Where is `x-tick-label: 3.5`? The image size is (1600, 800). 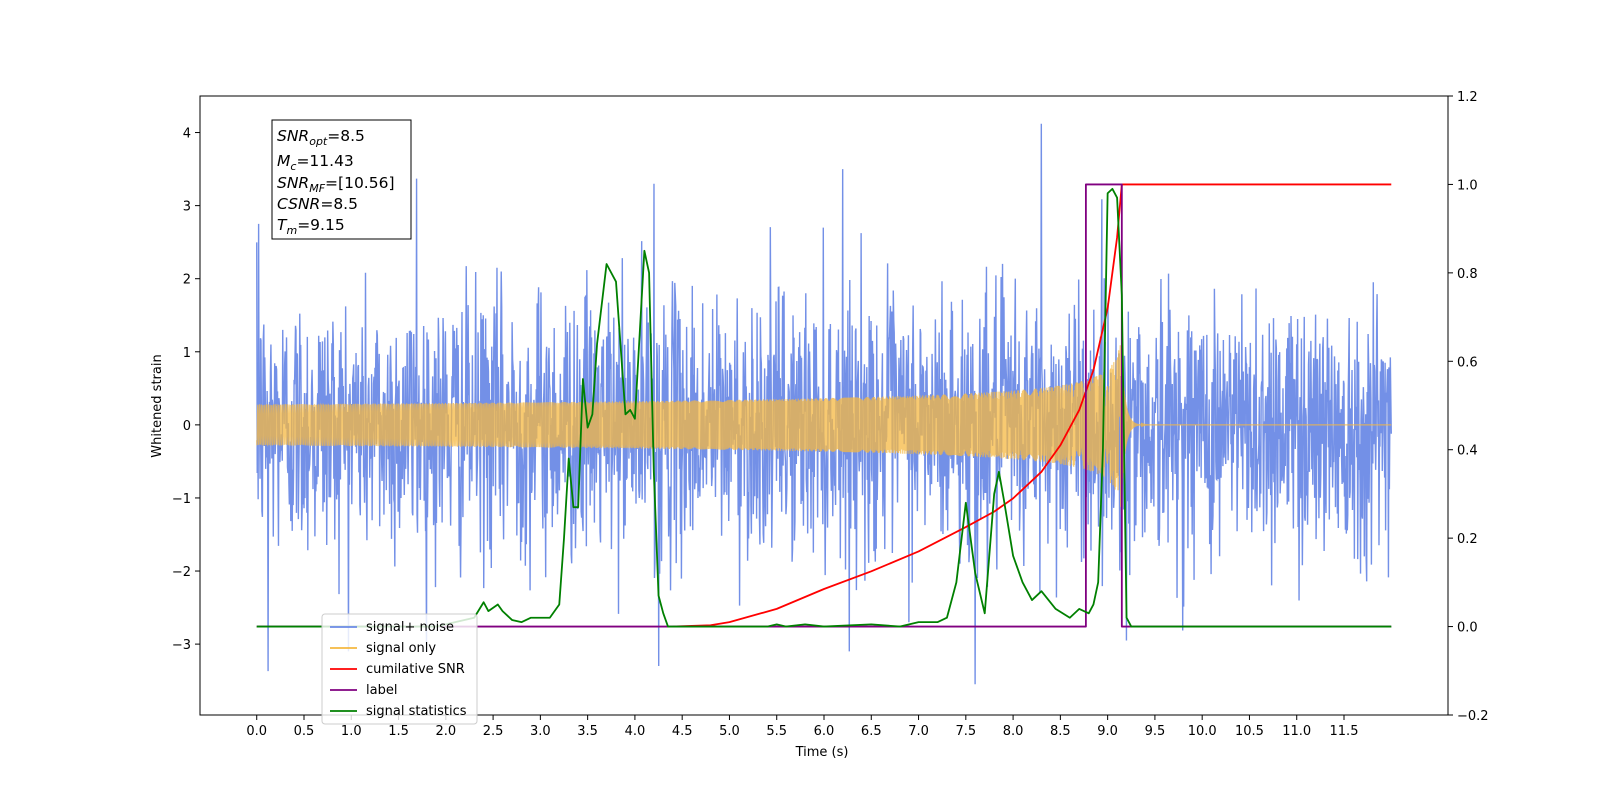
x-tick-label: 3.5 is located at coordinates (587, 731).